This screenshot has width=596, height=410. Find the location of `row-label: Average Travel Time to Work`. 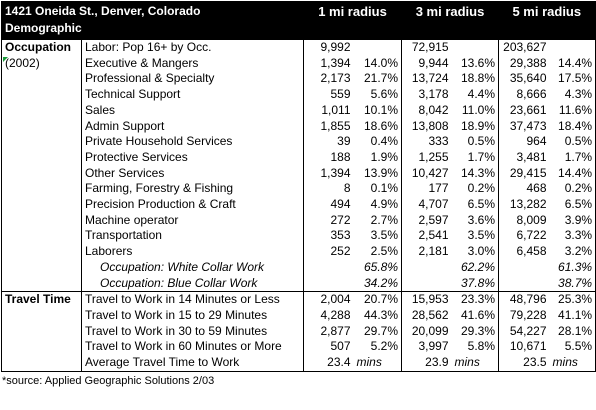

row-label: Average Travel Time to Work is located at coordinates (192, 363).